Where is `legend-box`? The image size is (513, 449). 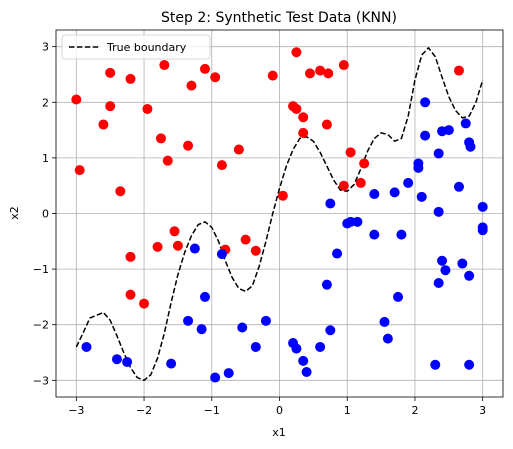
legend-box is located at coordinates (136, 47).